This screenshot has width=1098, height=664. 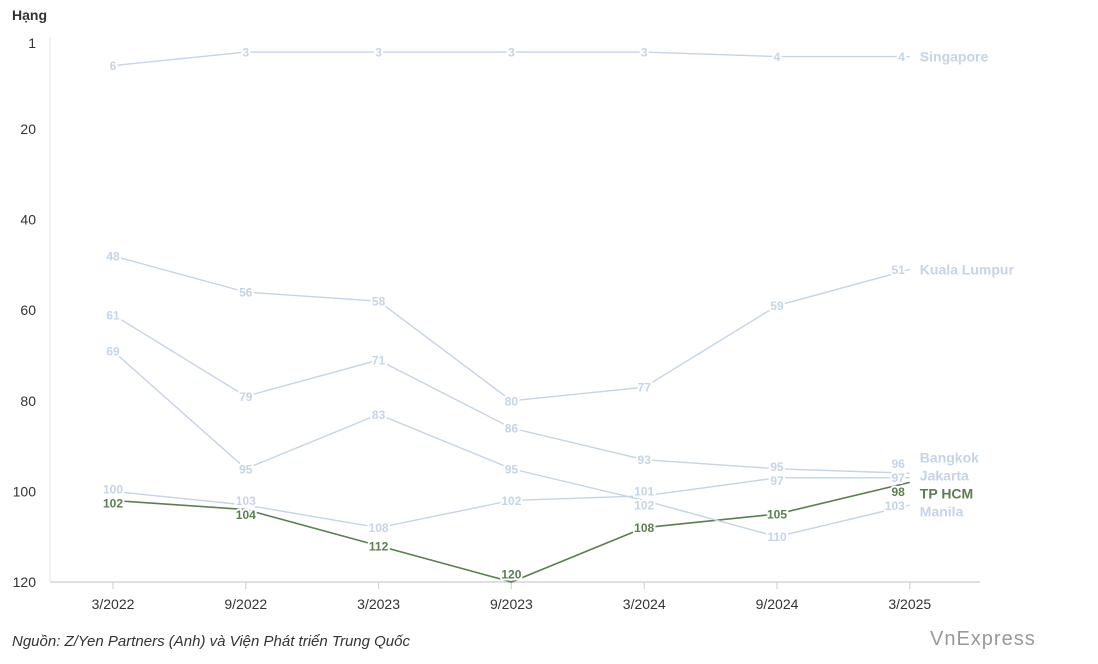 I want to click on data-label: 69, so click(x=113, y=352).